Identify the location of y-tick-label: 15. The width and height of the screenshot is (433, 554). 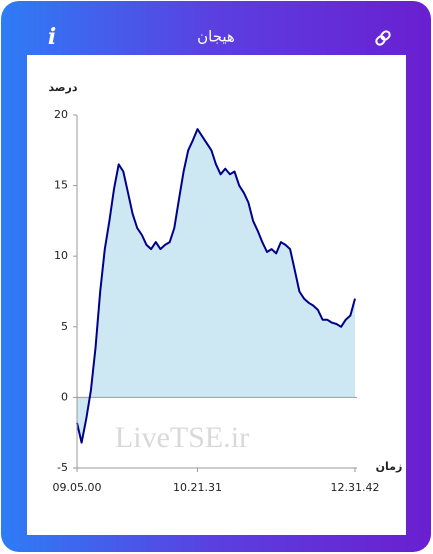
(61, 185).